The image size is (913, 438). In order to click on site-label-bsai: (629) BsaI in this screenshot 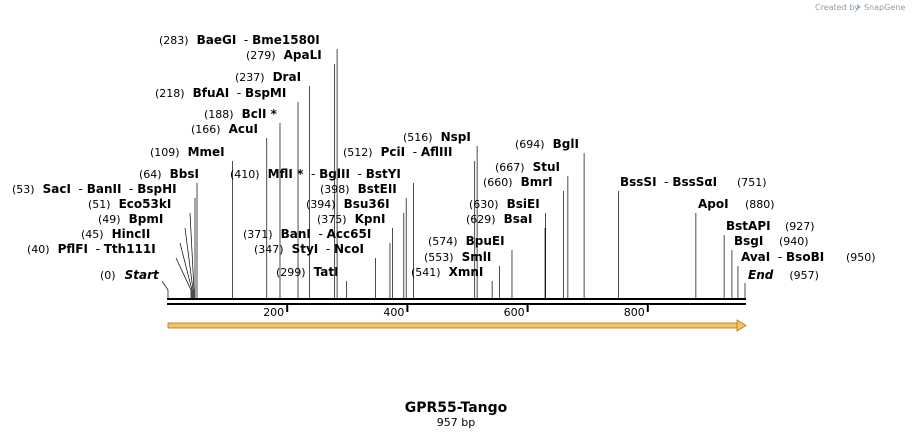, I will do `click(499, 219)`.